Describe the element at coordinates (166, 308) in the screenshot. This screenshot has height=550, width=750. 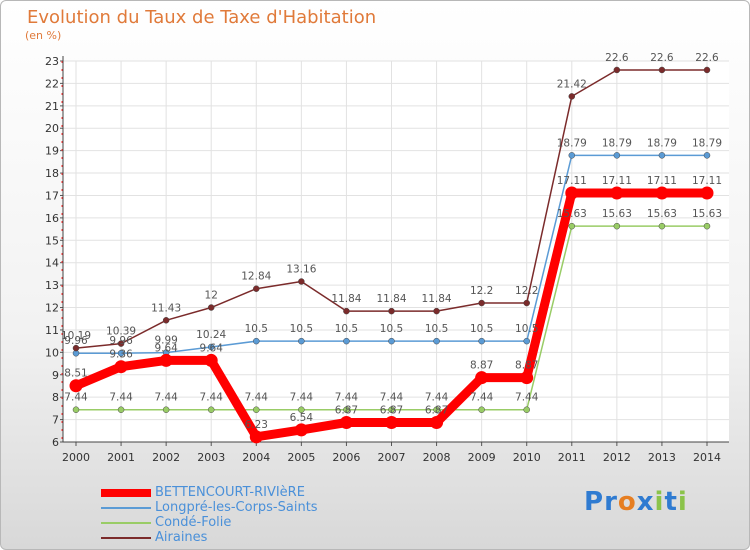
I see `data-label: 11.43` at that location.